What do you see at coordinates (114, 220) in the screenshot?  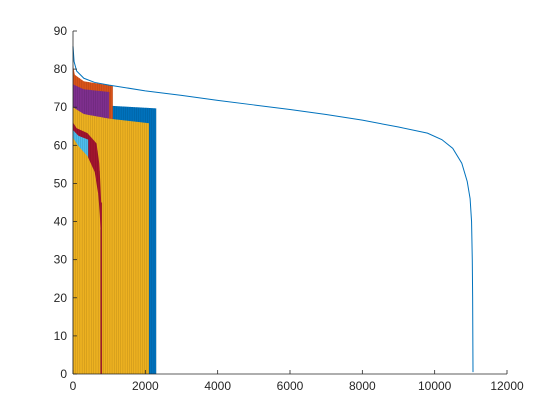 I see `bars-layer` at bounding box center [114, 220].